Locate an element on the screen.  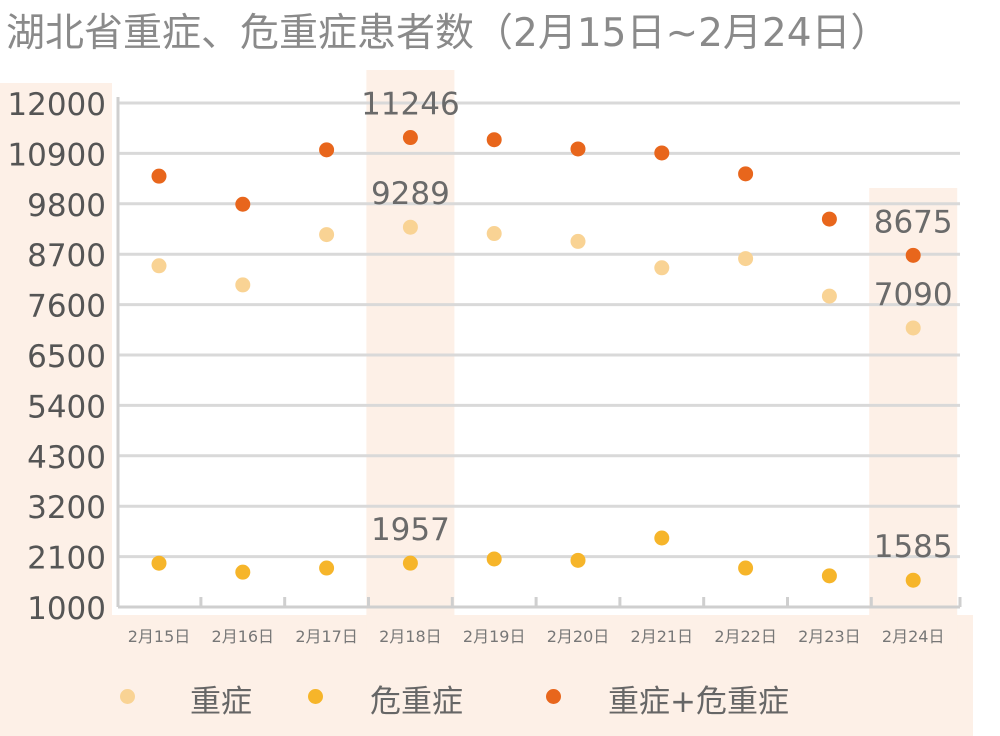
x-tick-label: 2月18日 is located at coordinates (410, 636).